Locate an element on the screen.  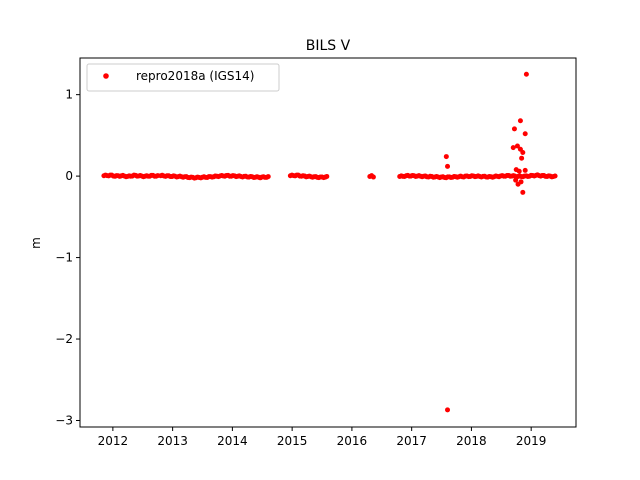
x-tick-label: 2016 is located at coordinates (352, 441).